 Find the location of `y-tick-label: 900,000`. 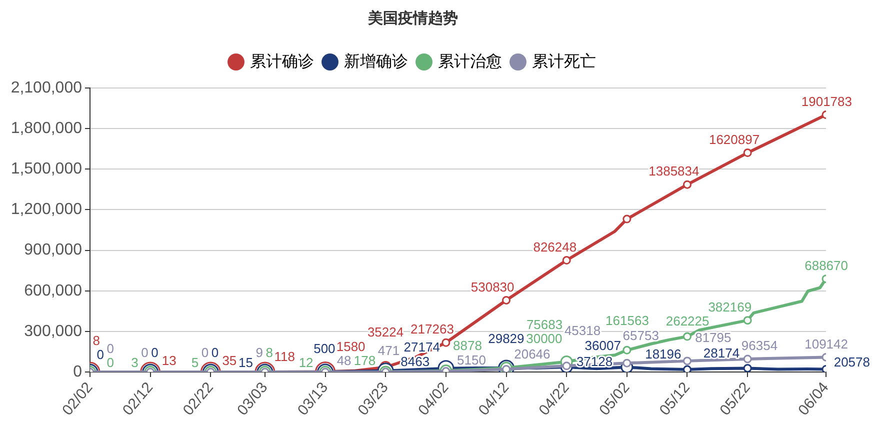

y-tick-label: 900,000 is located at coordinates (53, 250).